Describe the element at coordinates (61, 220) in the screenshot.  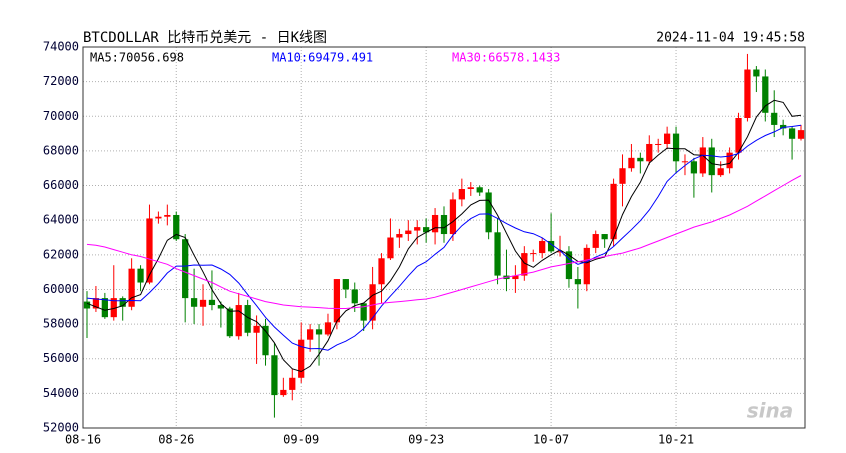
I see `y-tick-label: 64000` at that location.